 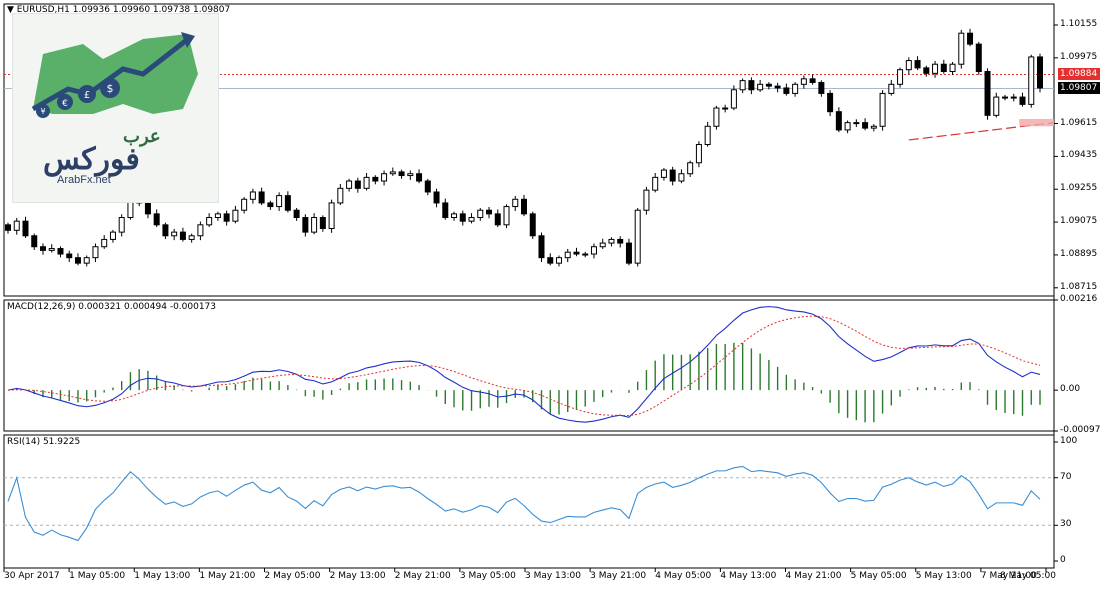 What do you see at coordinates (1079, 122) in the screenshot?
I see `price-tick-label: 1.09615` at bounding box center [1079, 122].